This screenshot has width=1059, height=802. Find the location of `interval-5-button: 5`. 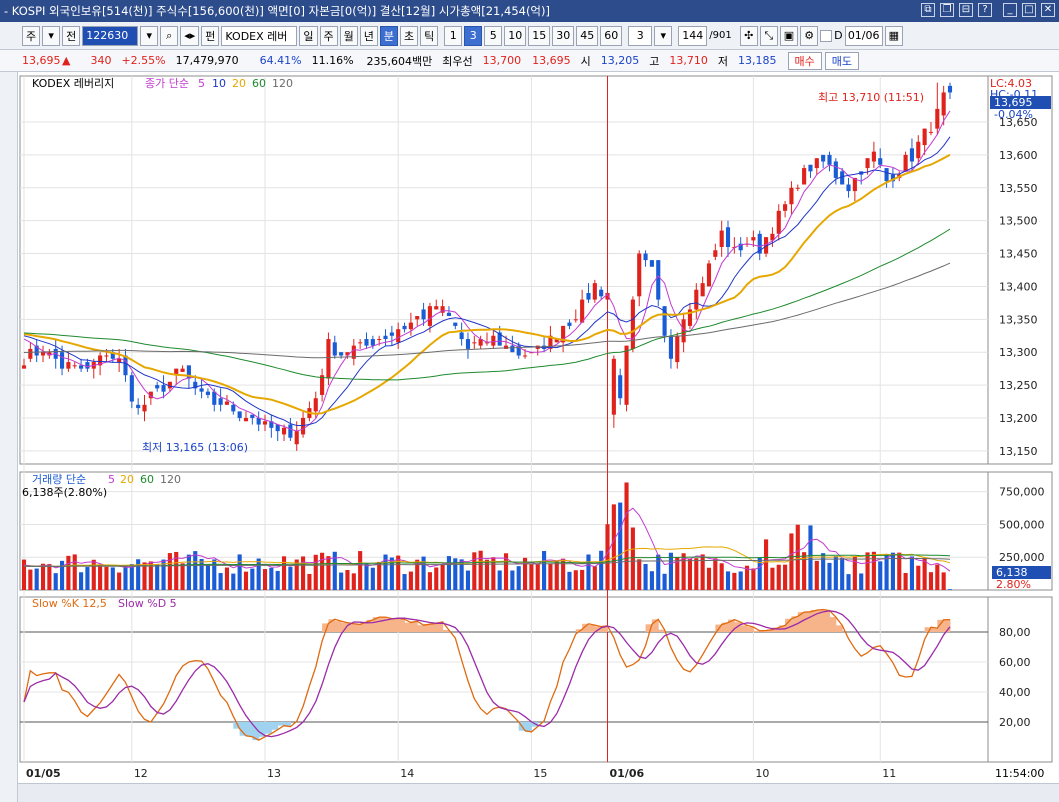

interval-5-button: 5 is located at coordinates (493, 35).